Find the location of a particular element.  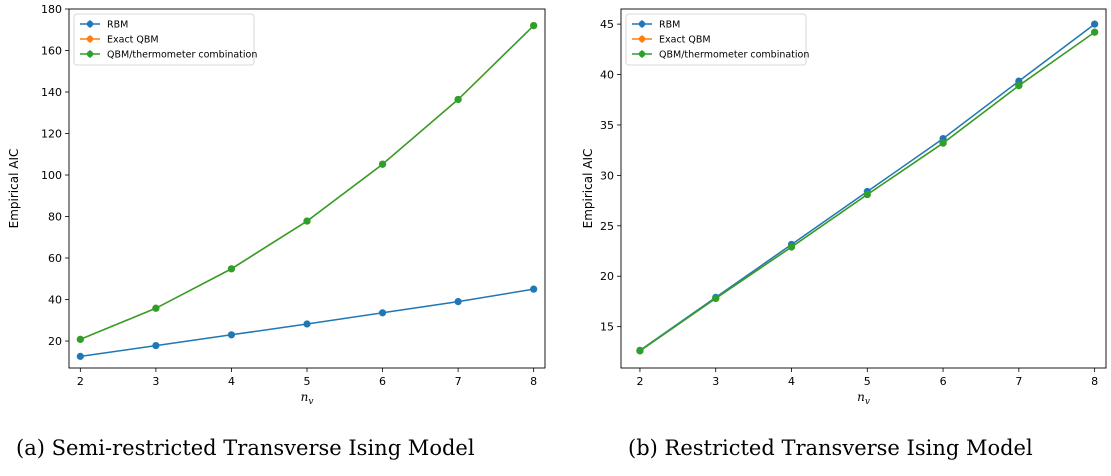

caption-b: (b) Restricted Transverse Ising Model is located at coordinates (830, 448).